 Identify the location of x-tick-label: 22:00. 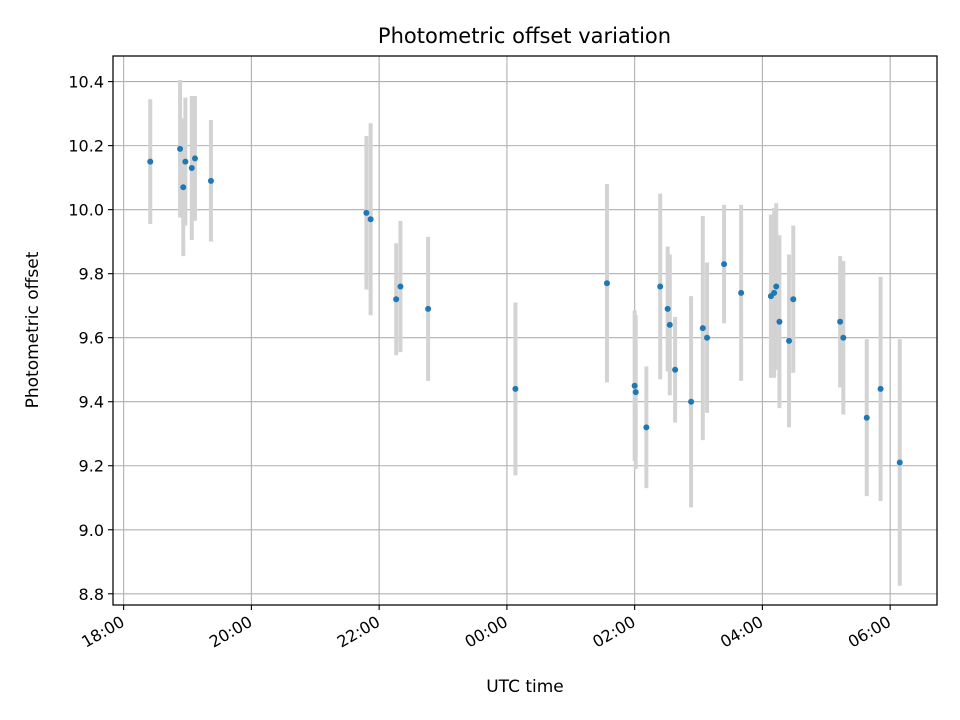
(358, 632).